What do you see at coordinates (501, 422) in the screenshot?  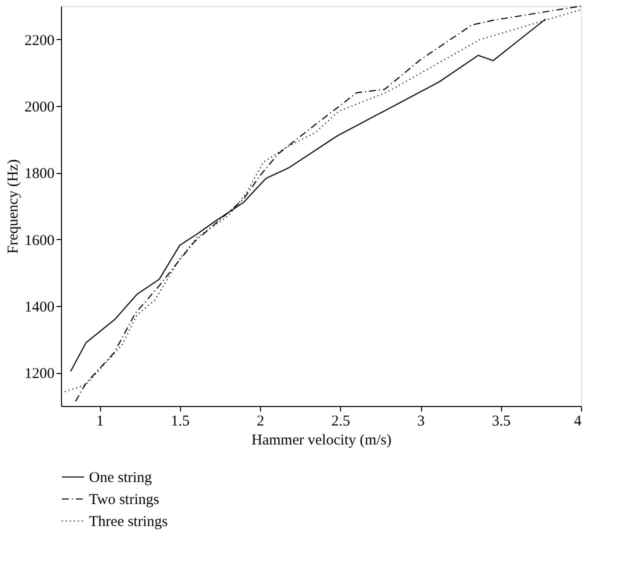 I see `x-tick-label: 3.5` at bounding box center [501, 422].